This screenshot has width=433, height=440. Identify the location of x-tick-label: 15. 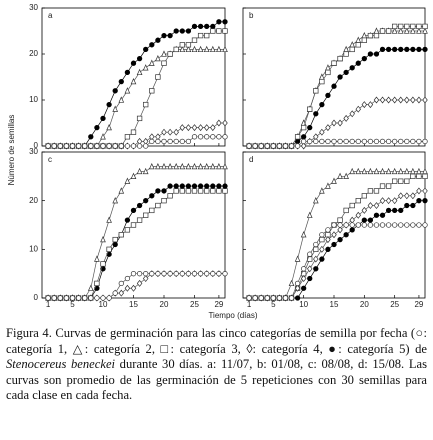
(133, 304).